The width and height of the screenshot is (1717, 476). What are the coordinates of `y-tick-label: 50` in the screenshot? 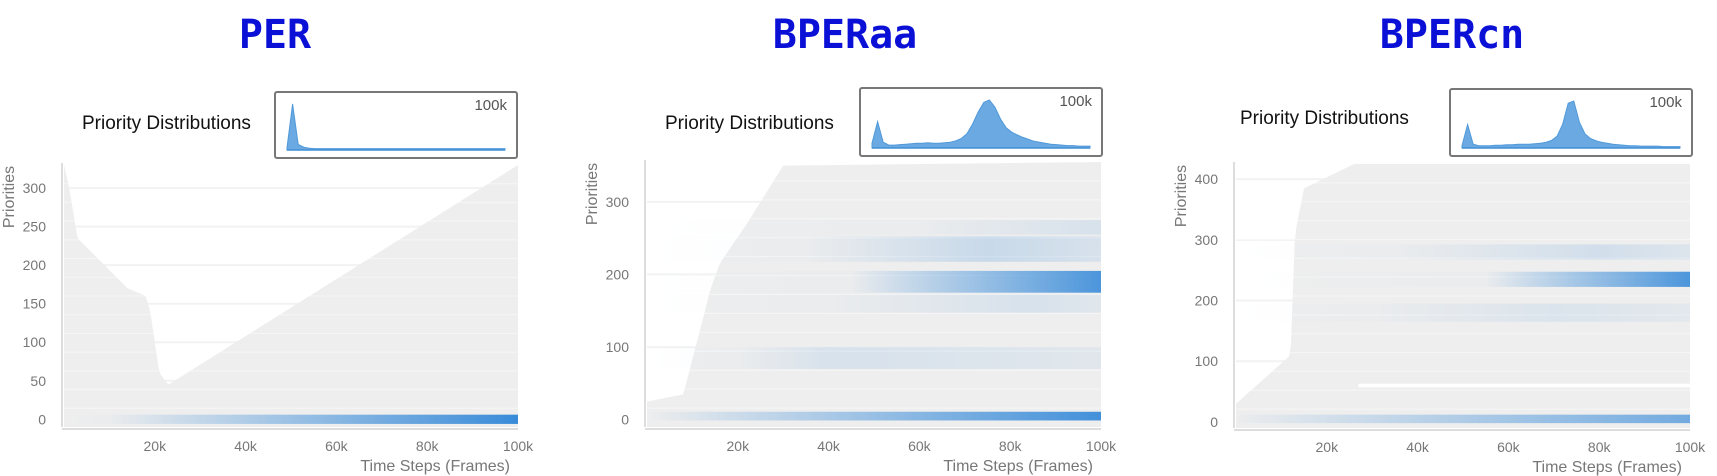 It's located at (38, 381).